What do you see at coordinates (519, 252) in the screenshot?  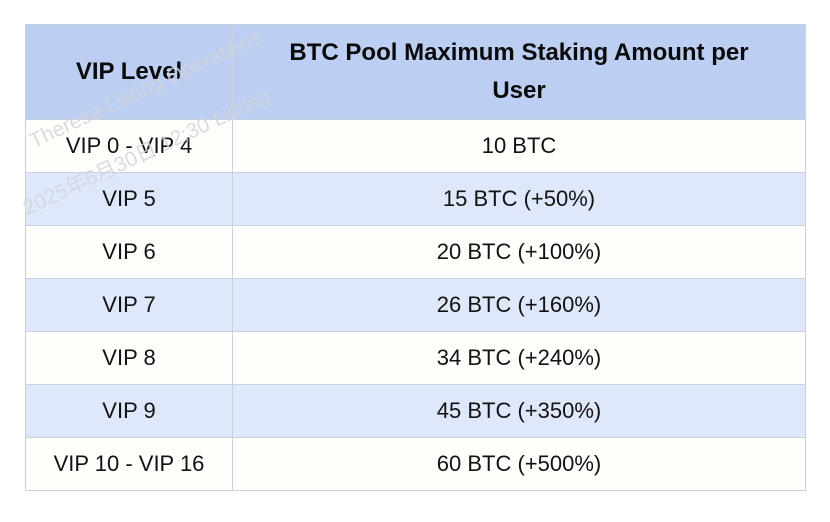 I see `amount-cell: 20 BTC (+100%)` at bounding box center [519, 252].